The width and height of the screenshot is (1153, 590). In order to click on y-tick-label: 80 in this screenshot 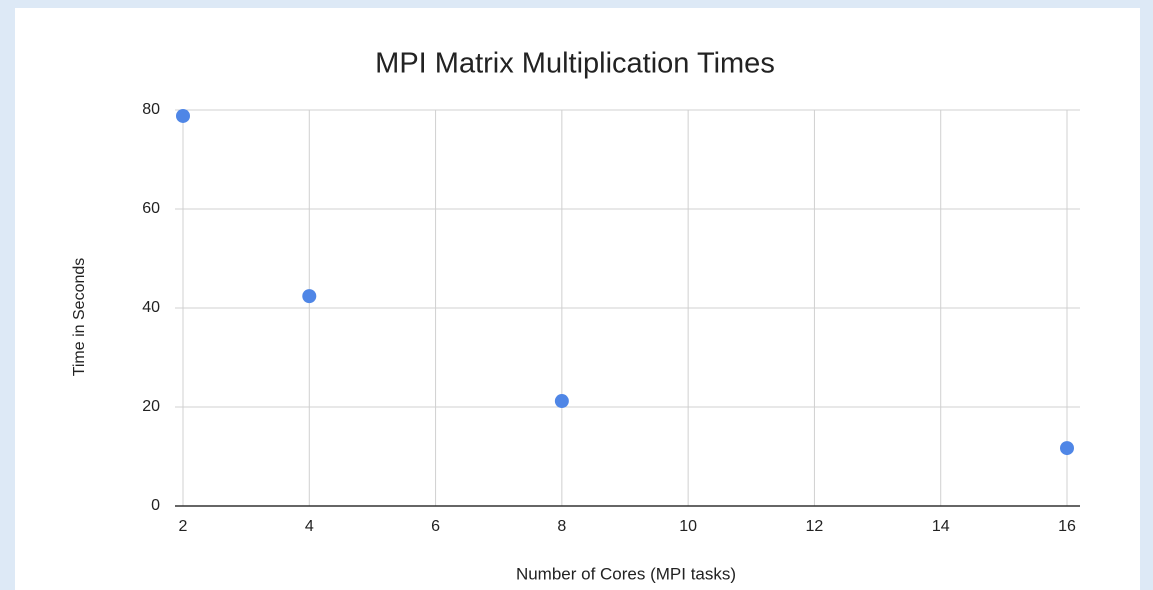, I will do `click(151, 109)`.